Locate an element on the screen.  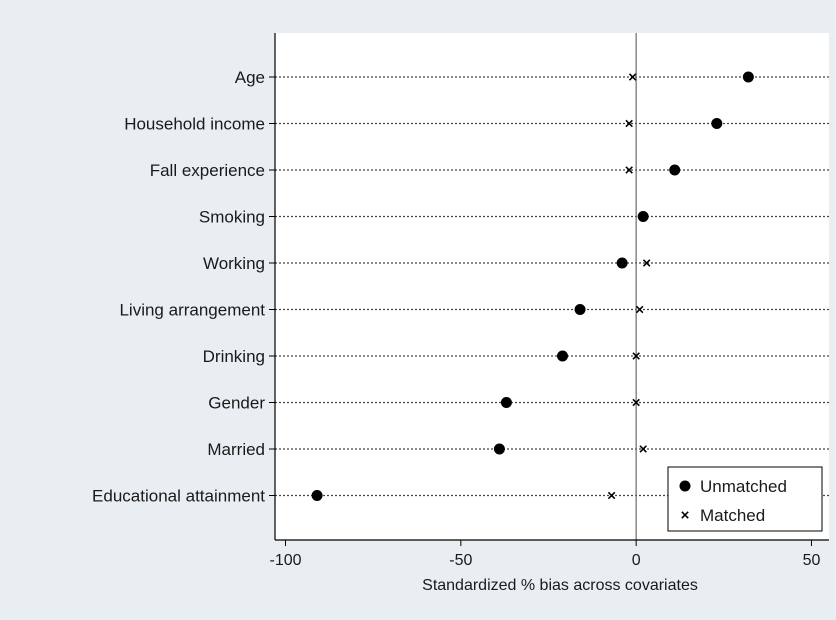
x-tick-label: 50 is located at coordinates (812, 560).